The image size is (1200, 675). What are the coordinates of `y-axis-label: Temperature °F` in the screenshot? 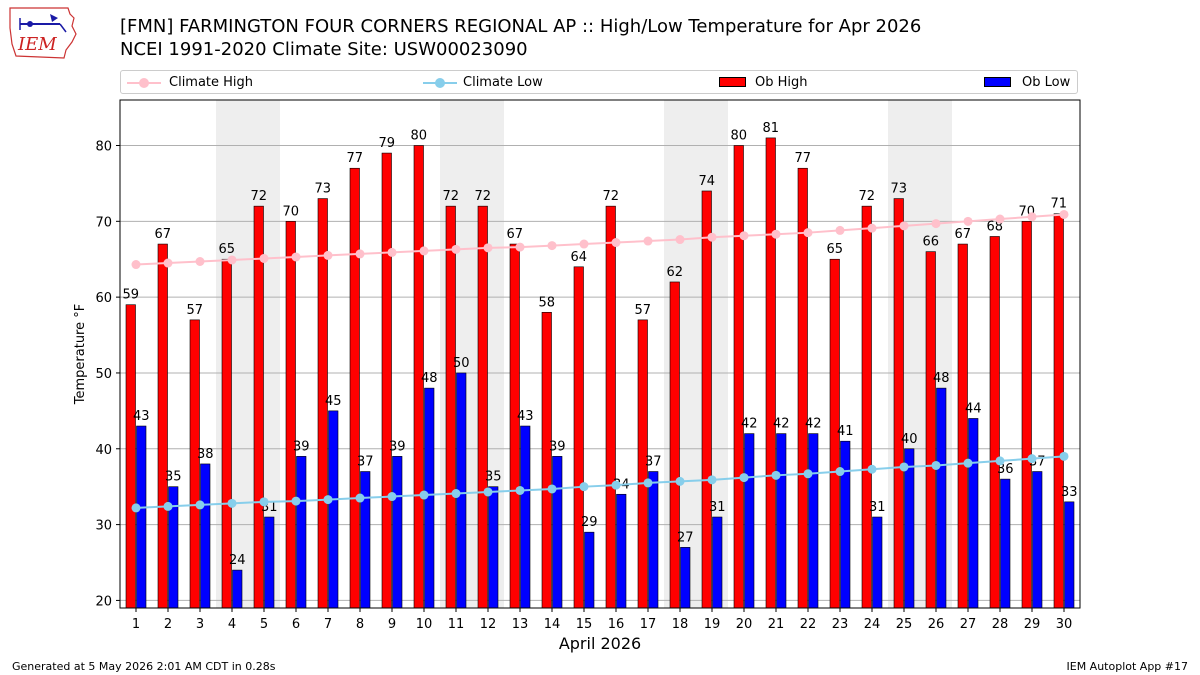 It's located at (80, 354).